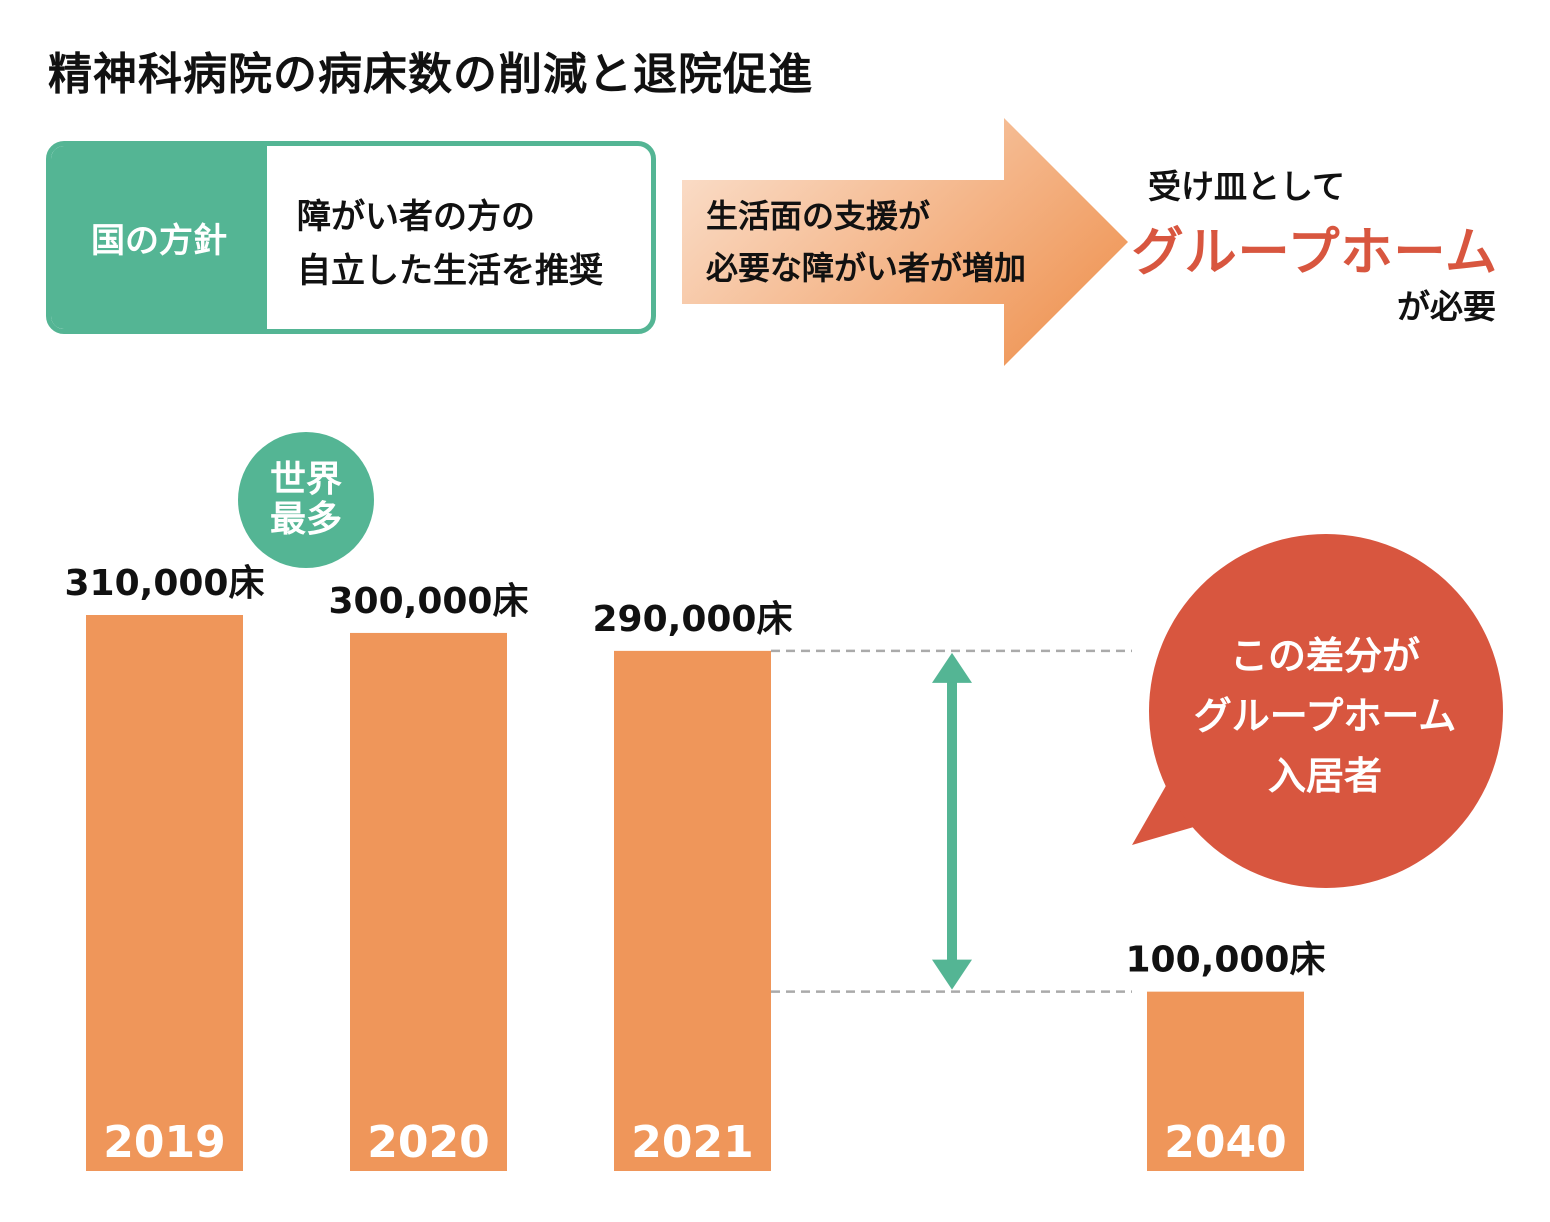 The image size is (1550, 1222). I want to click on bar-2020, so click(428, 901).